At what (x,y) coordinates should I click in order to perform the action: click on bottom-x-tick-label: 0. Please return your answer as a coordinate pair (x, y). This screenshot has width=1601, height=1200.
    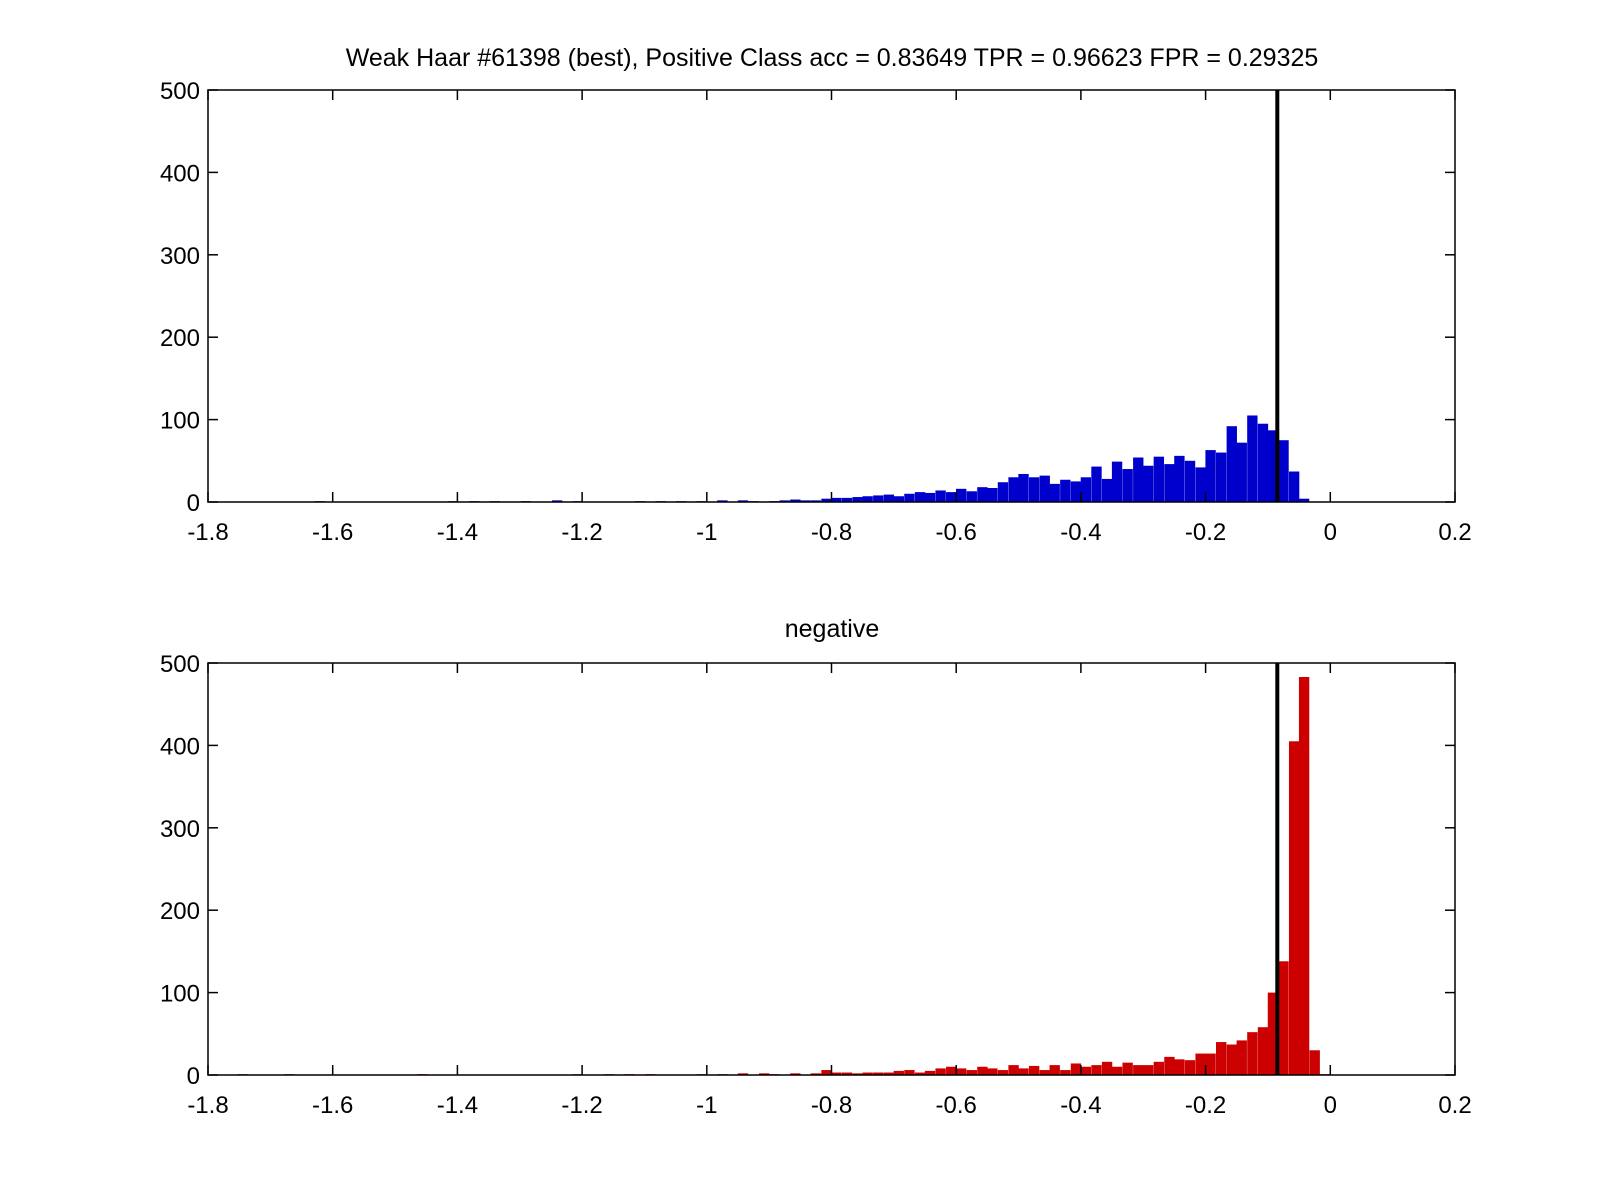
    Looking at the image, I should click on (1330, 1105).